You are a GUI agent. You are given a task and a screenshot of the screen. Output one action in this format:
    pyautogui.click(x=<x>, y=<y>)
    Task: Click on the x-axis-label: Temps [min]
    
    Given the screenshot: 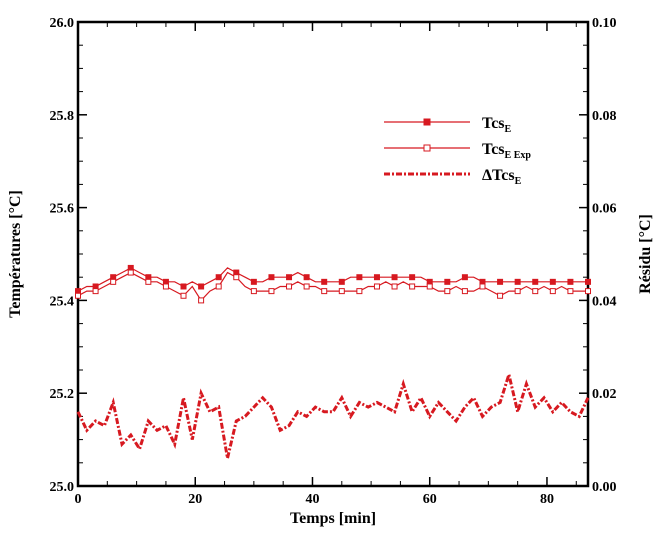 What is the action you would take?
    pyautogui.click(x=333, y=518)
    